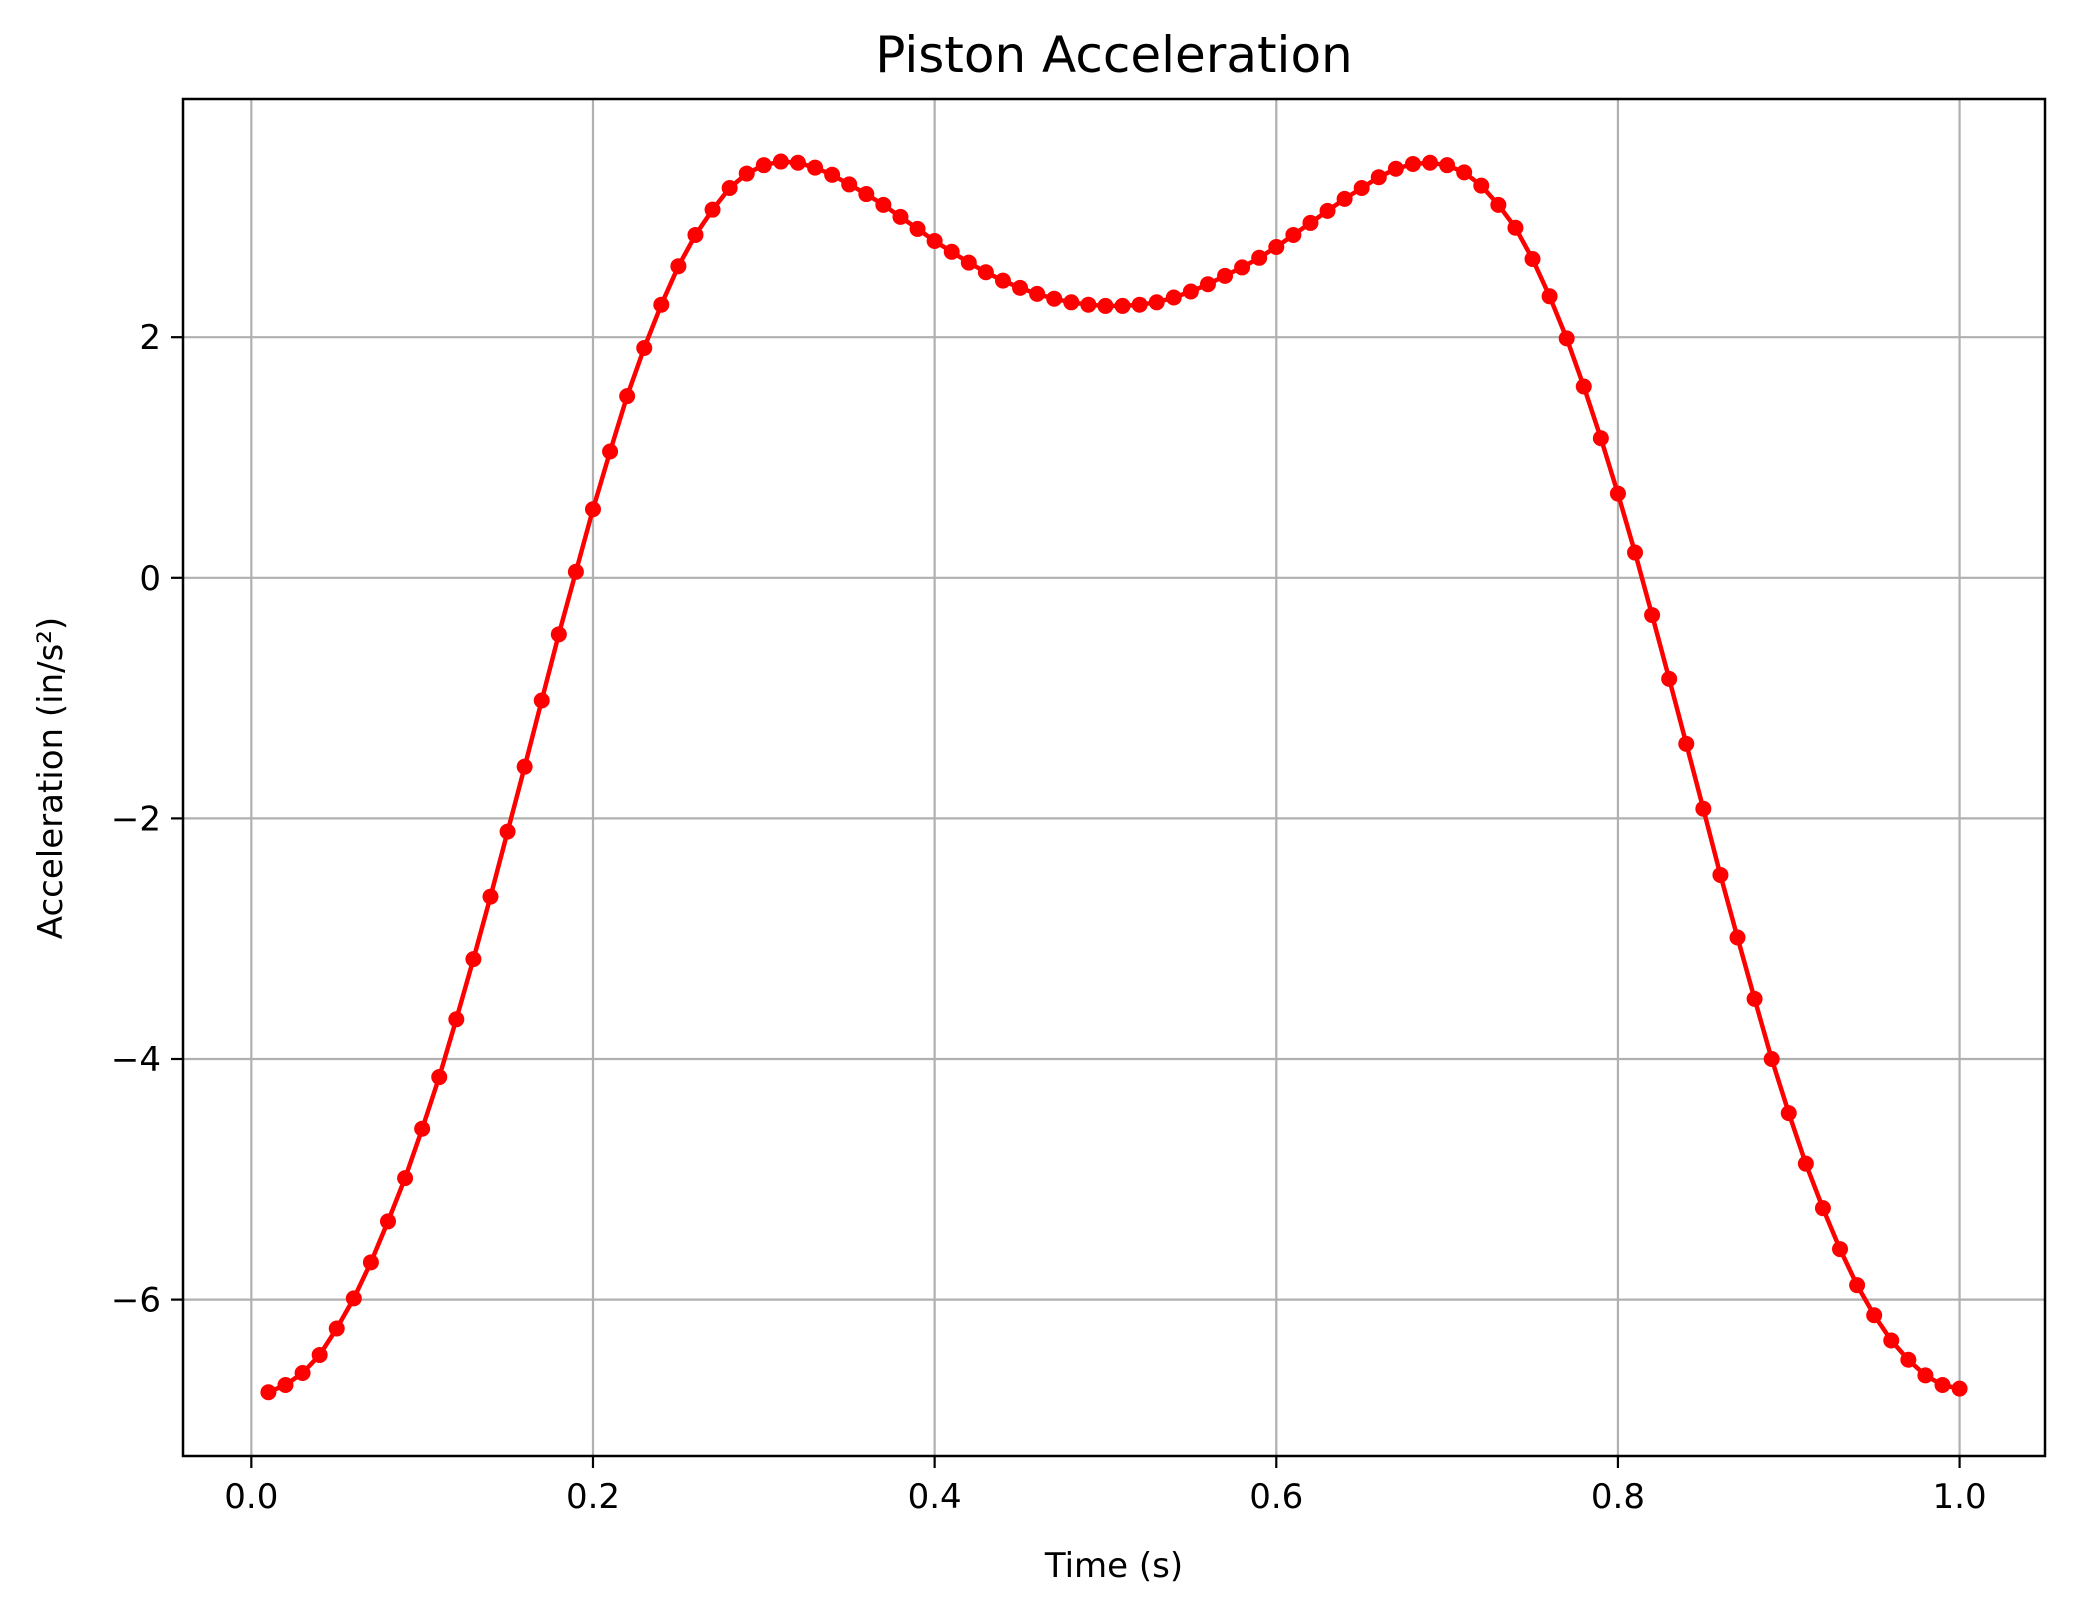 The height and width of the screenshot is (1614, 2073). I want to click on y-tick-label: 2, so click(150, 338).